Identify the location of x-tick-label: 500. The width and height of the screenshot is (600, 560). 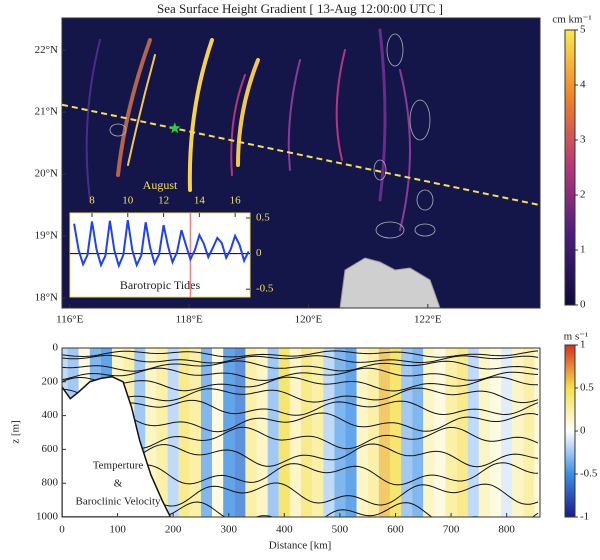
(340, 530).